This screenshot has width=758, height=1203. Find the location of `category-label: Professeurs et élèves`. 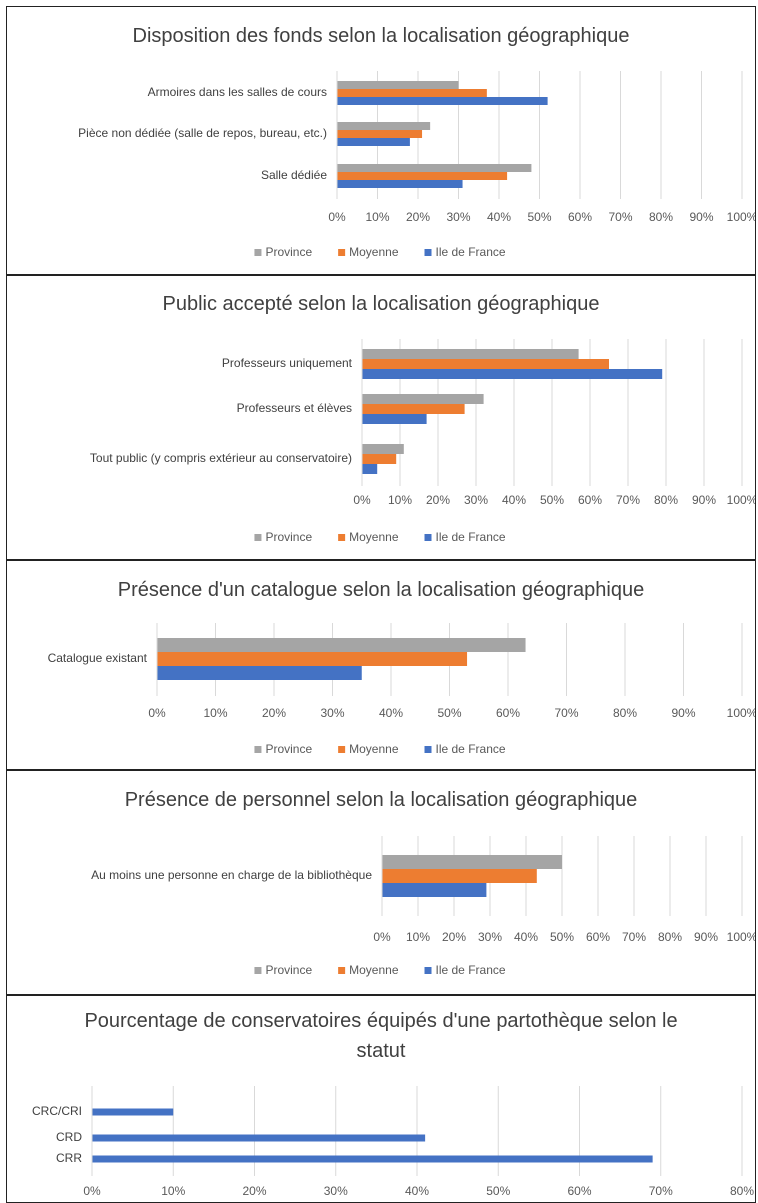

category-label: Professeurs et élèves is located at coordinates (294, 408).